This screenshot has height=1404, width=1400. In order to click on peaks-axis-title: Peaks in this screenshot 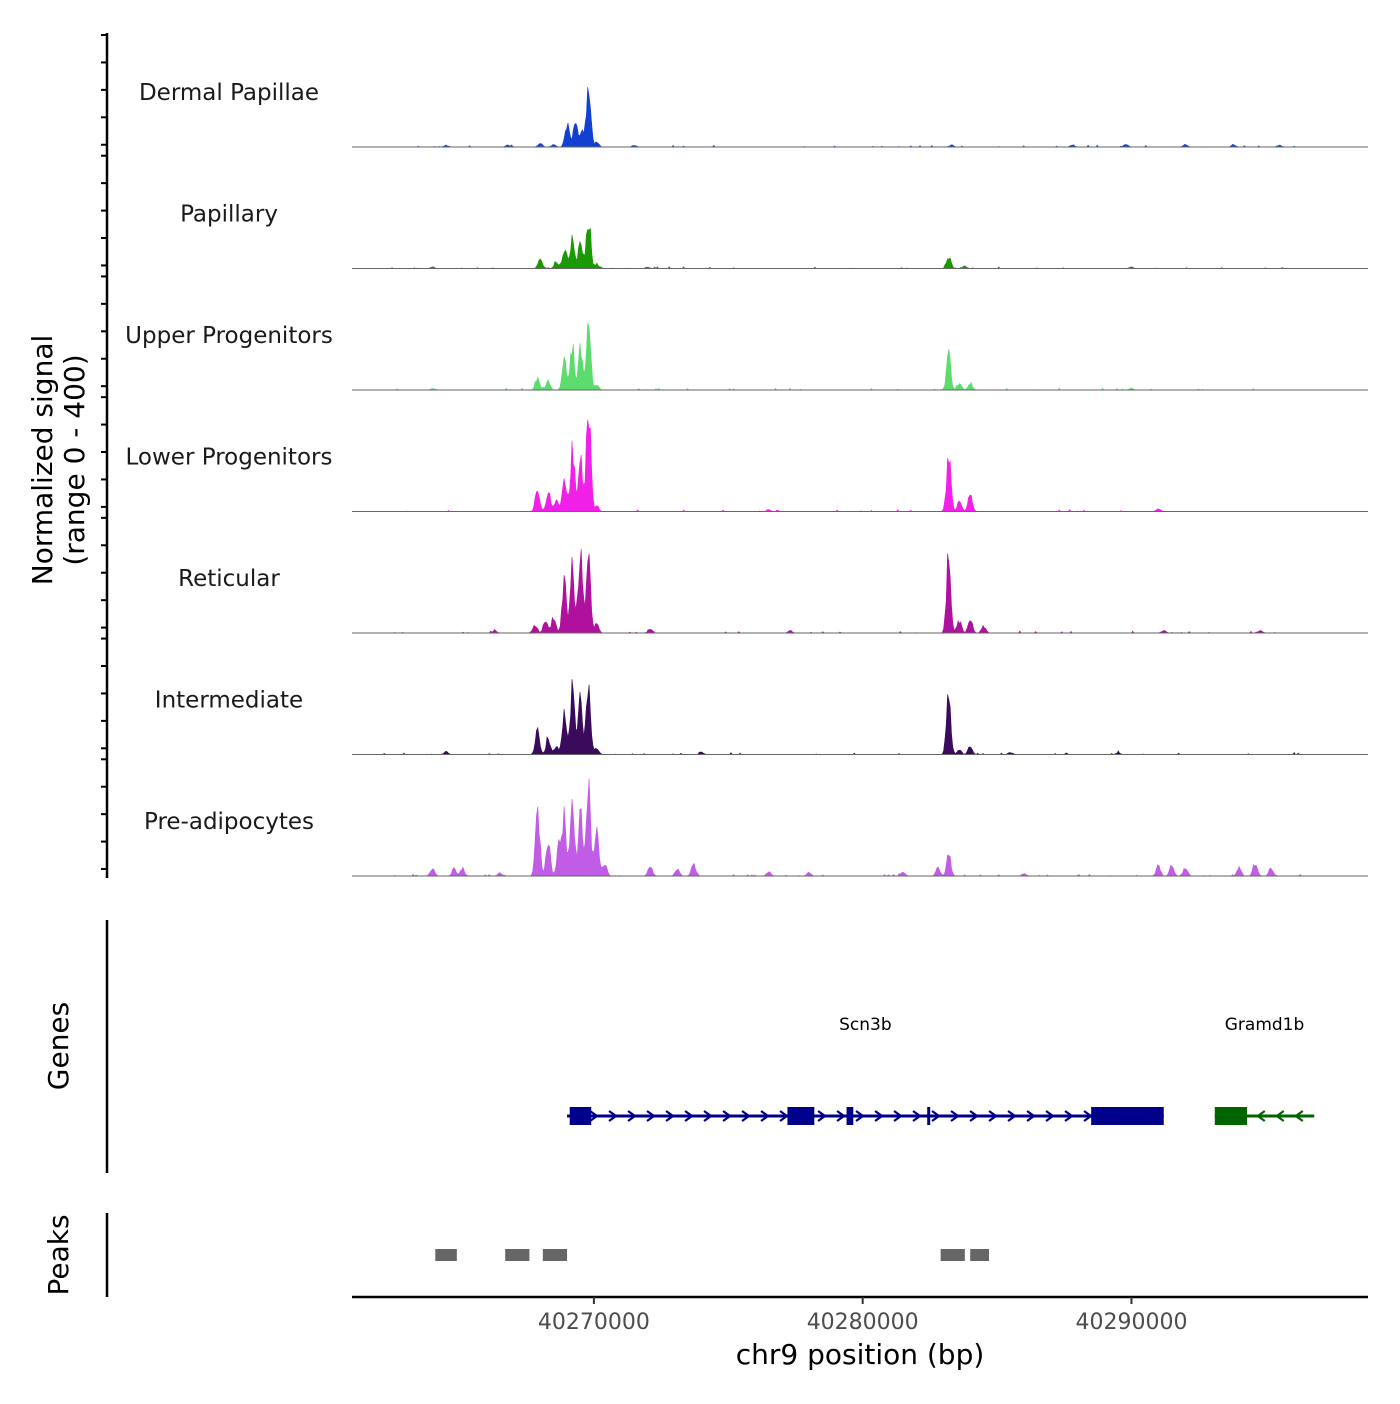, I will do `click(58, 1254)`.